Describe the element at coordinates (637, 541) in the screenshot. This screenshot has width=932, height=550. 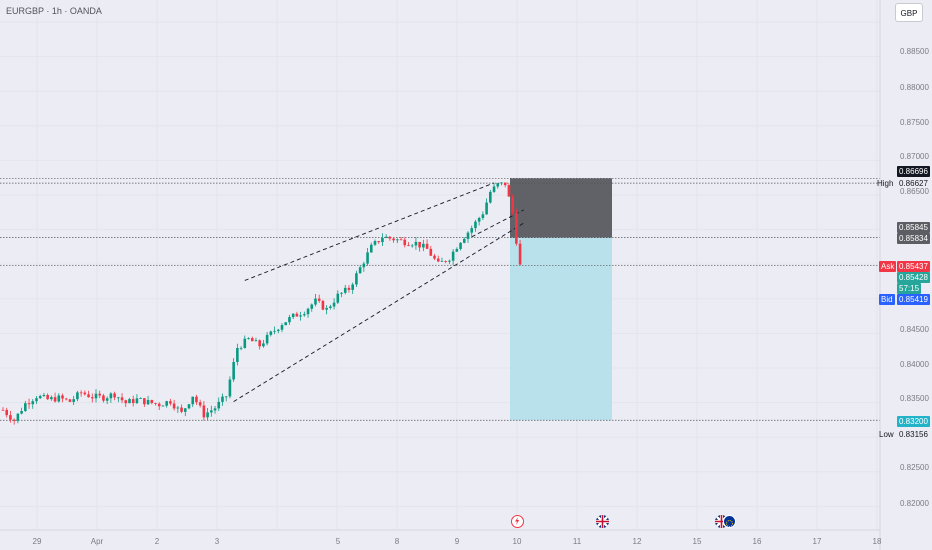
I see `x-tick-label: 12` at that location.